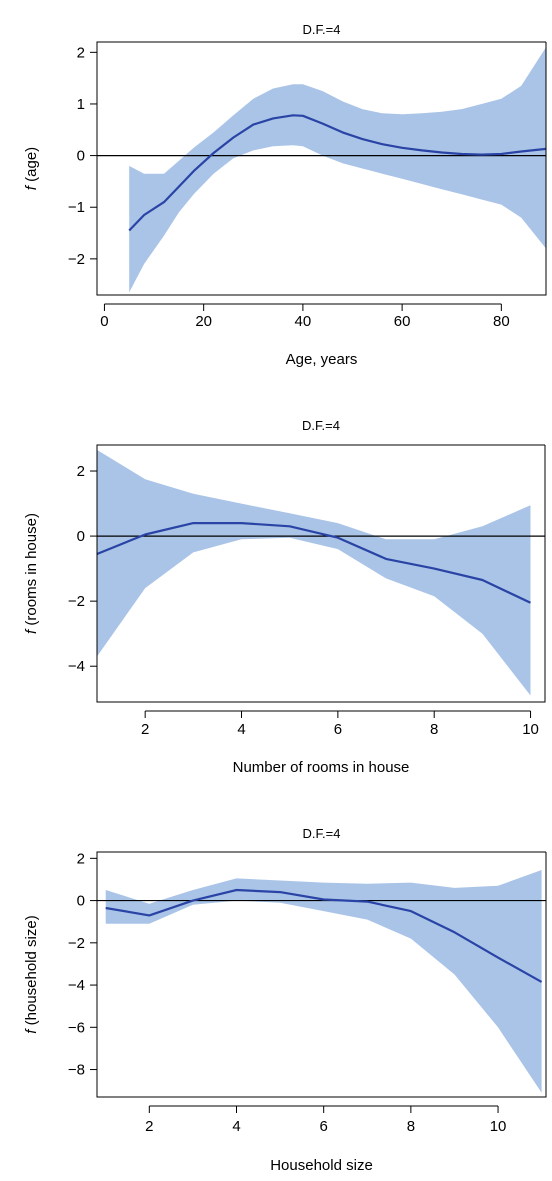  Describe the element at coordinates (76, 1027) in the screenshot. I see `y-tick-label: −6` at that location.